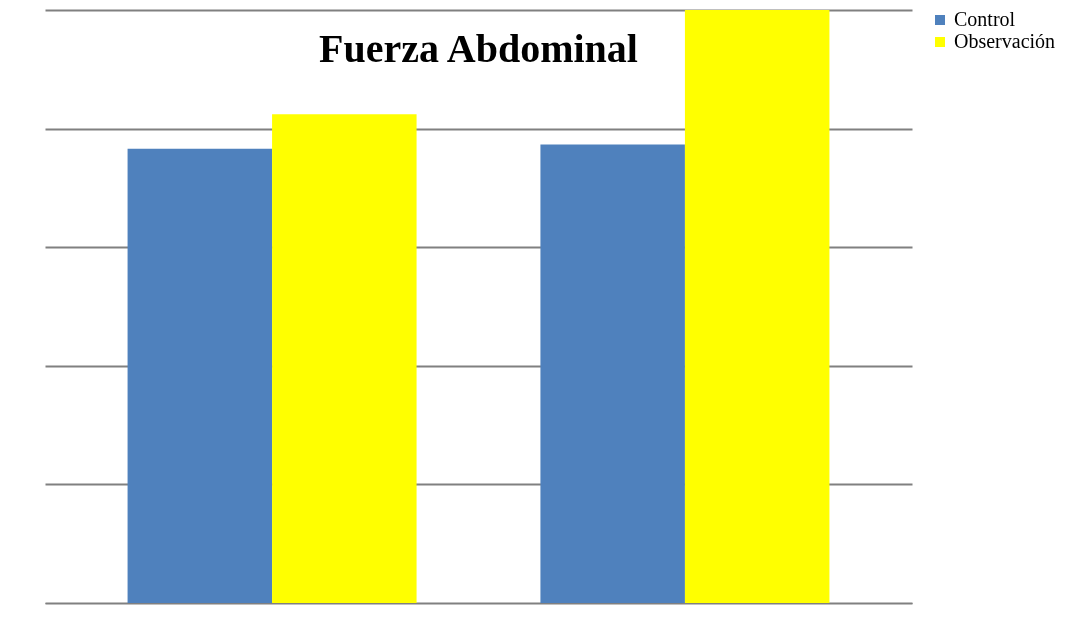 This screenshot has height=633, width=1076. What do you see at coordinates (1005, 41) in the screenshot?
I see `legend-label: Observación` at bounding box center [1005, 41].